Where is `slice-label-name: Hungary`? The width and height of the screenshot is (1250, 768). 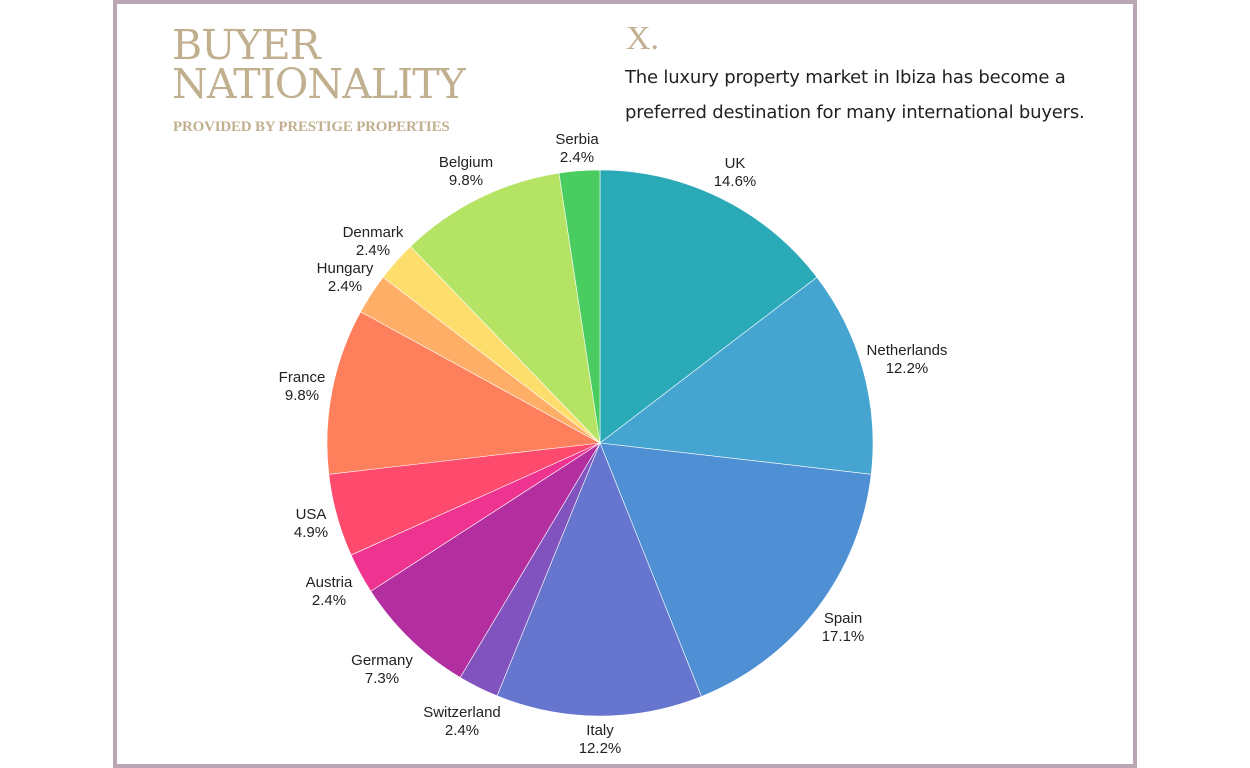 slice-label-name: Hungary is located at coordinates (345, 268).